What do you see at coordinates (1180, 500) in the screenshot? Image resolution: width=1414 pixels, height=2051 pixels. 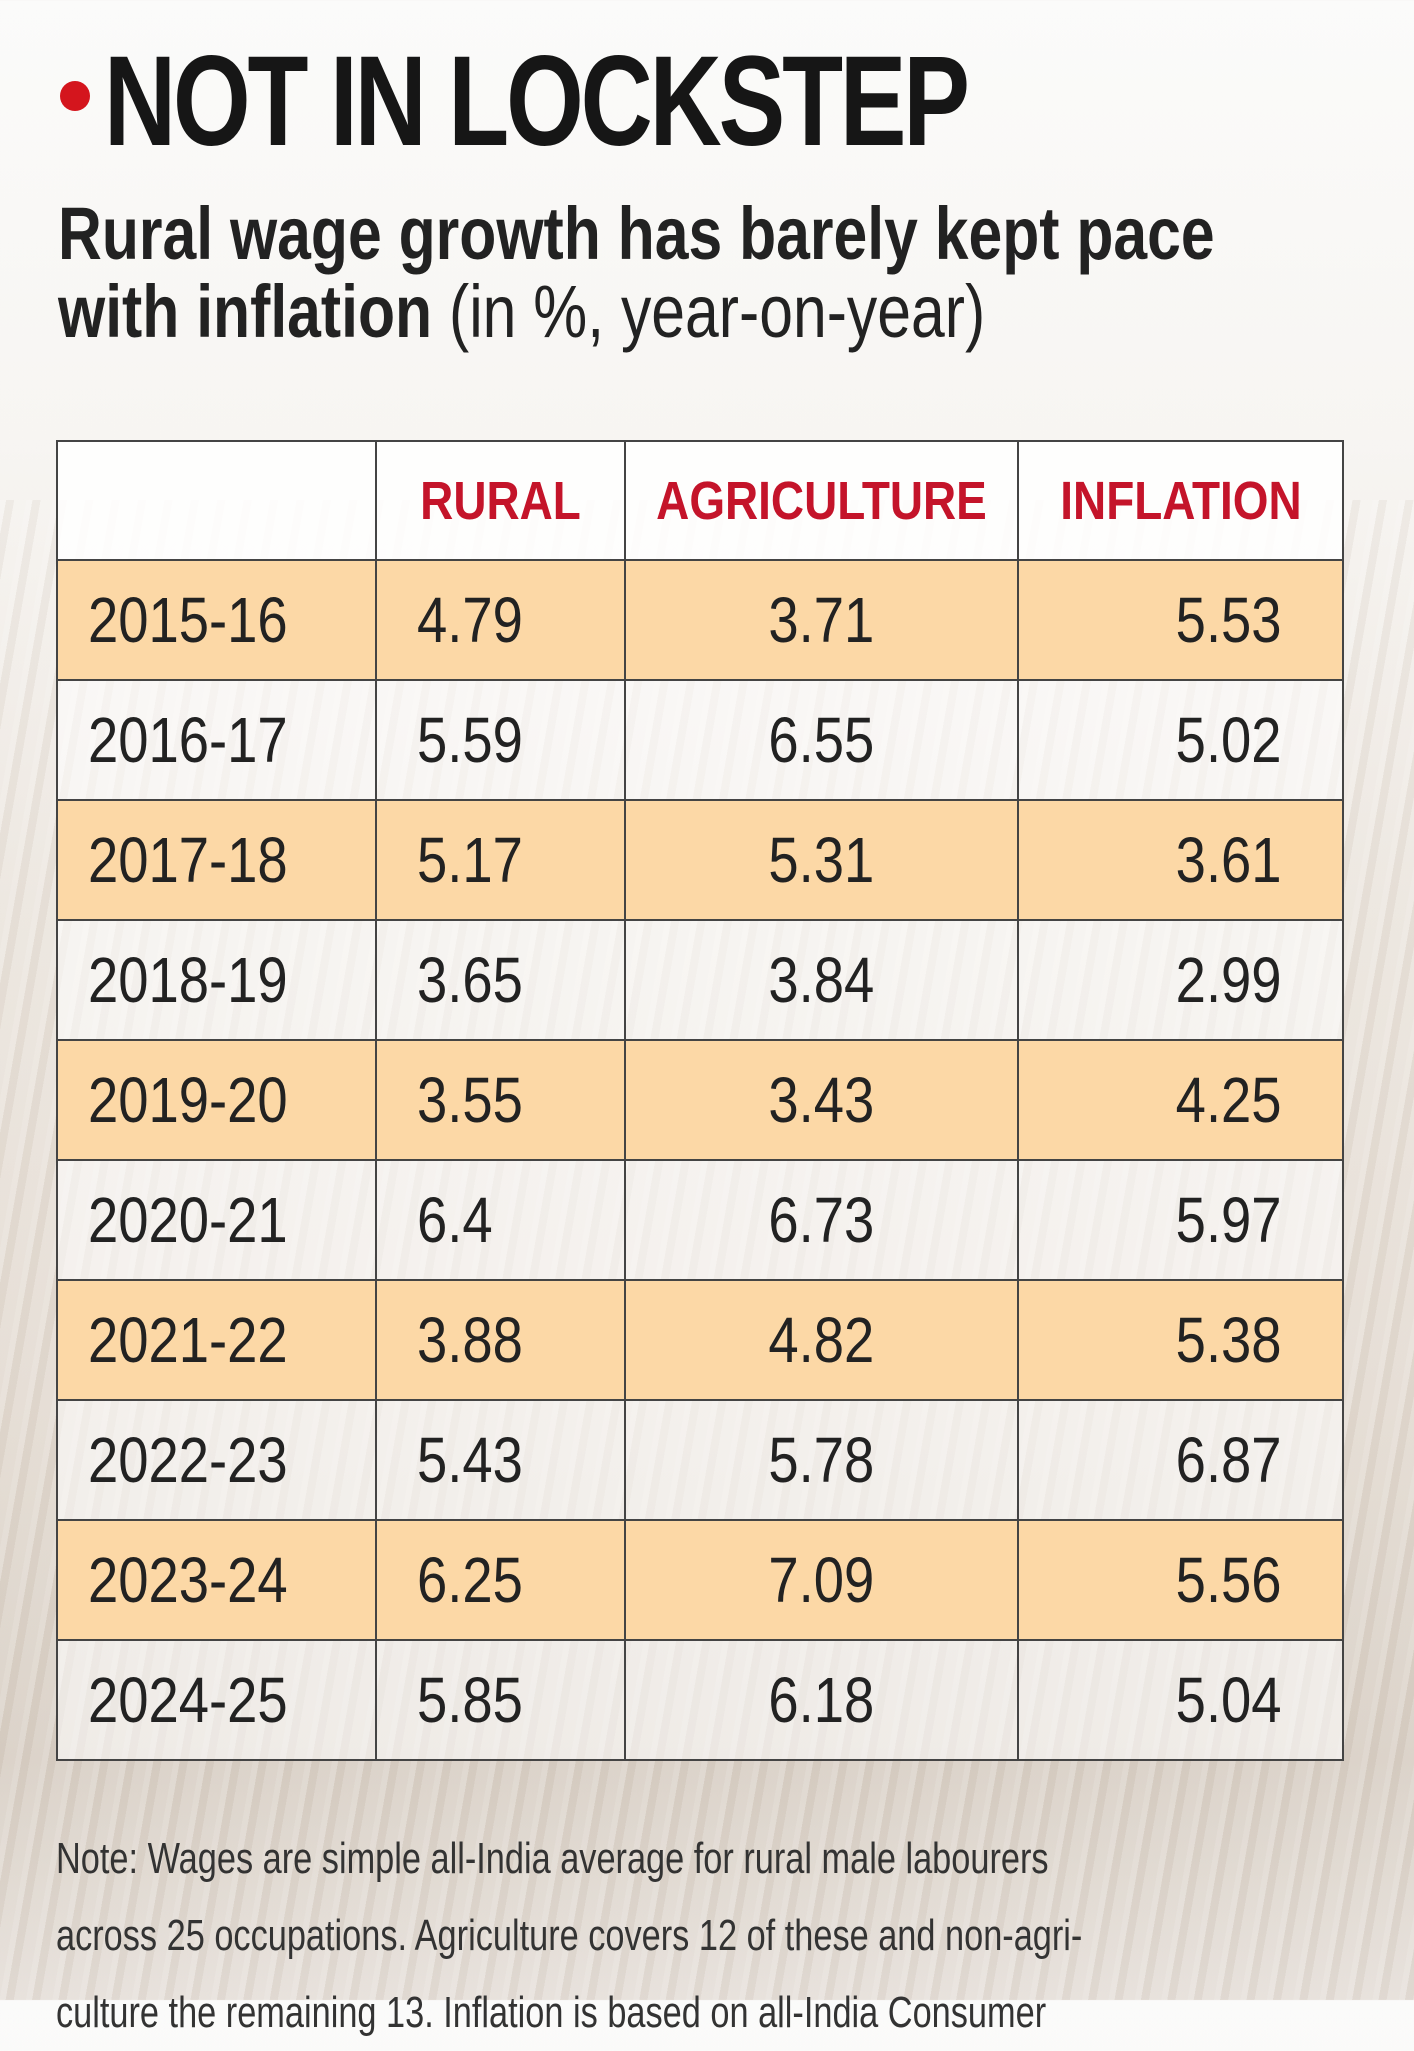 I see `header-inflation: INFLATION` at bounding box center [1180, 500].